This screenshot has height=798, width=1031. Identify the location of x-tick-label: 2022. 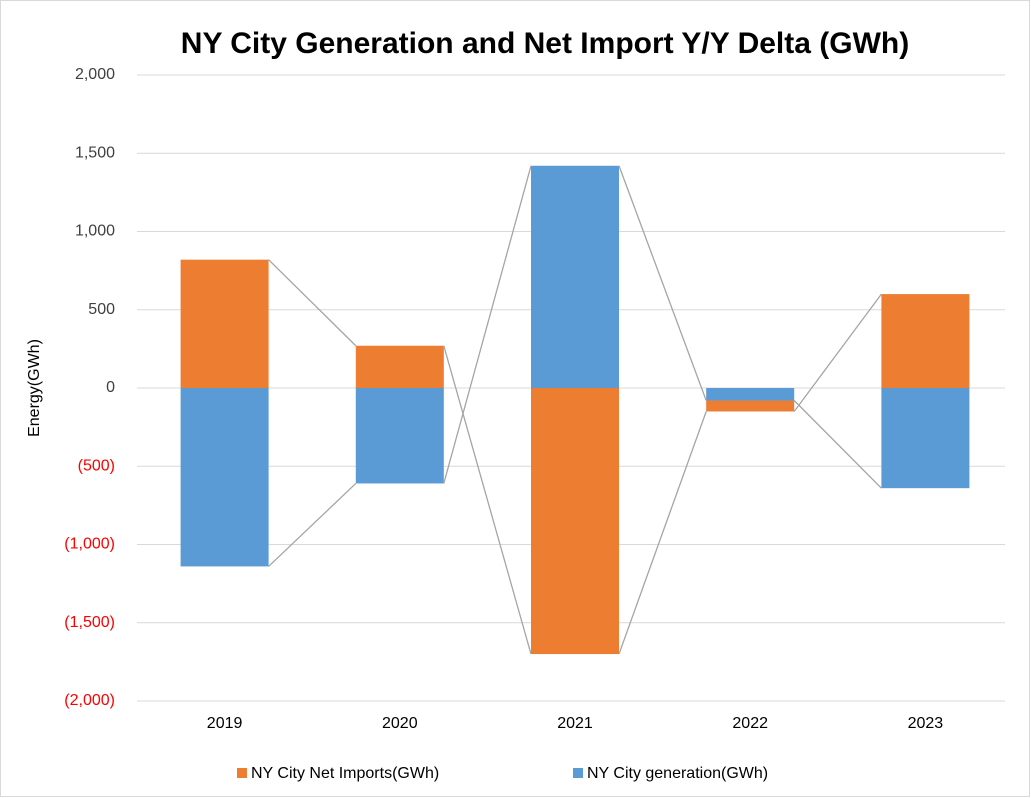
(750, 723).